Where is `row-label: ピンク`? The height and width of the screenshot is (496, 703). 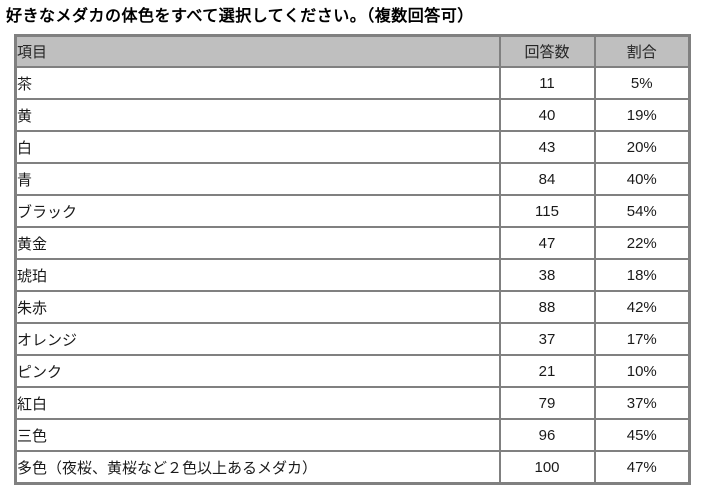
row-label: ピンク is located at coordinates (257, 371).